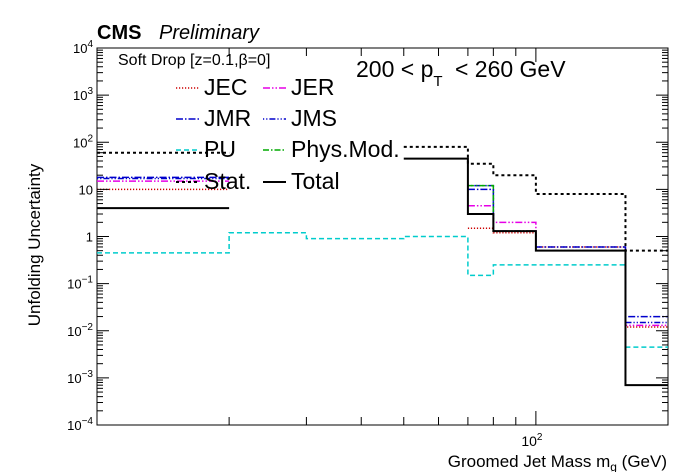 This screenshot has width=696, height=472. Describe the element at coordinates (88, 374) in the screenshot. I see `y-tick-label-exponent: −3` at that location.